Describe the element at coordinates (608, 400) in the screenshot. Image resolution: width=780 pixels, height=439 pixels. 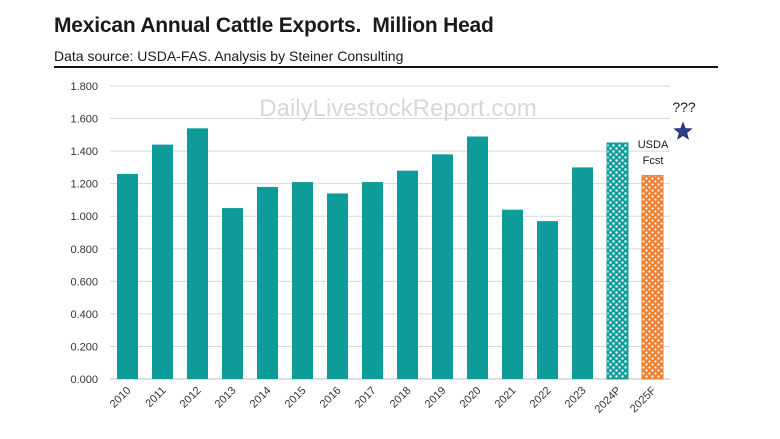
I see `x-tick-label: 2024P` at that location.